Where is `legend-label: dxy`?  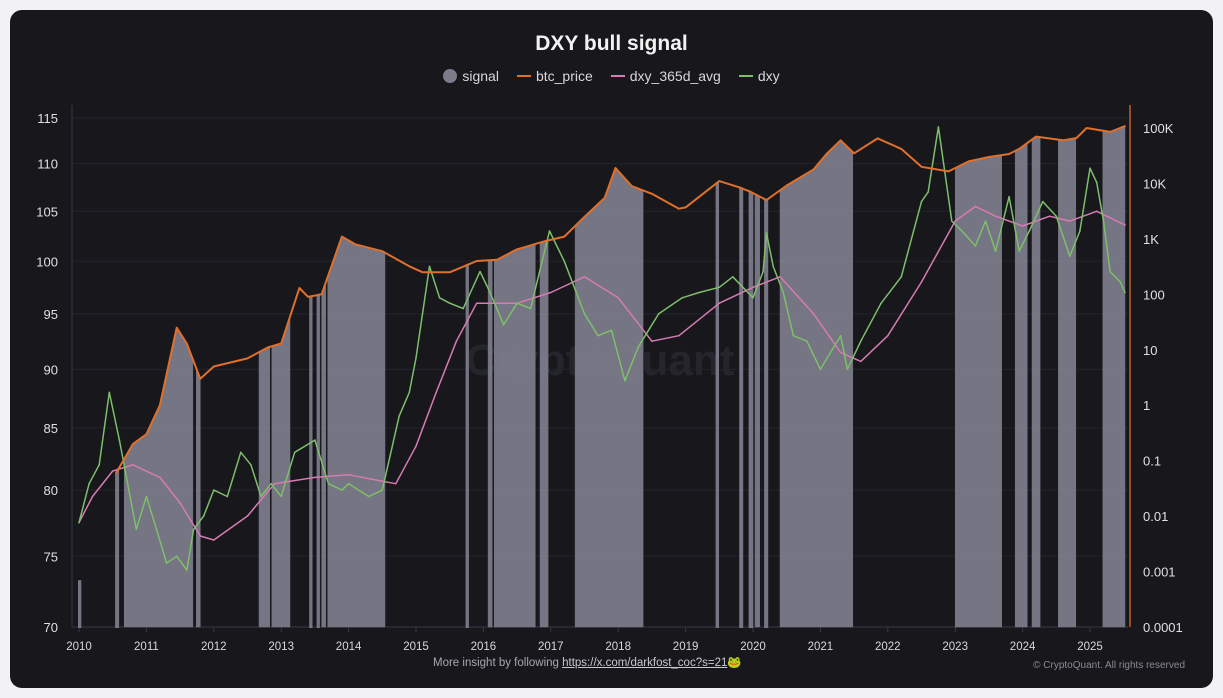
legend-label: dxy is located at coordinates (768, 76).